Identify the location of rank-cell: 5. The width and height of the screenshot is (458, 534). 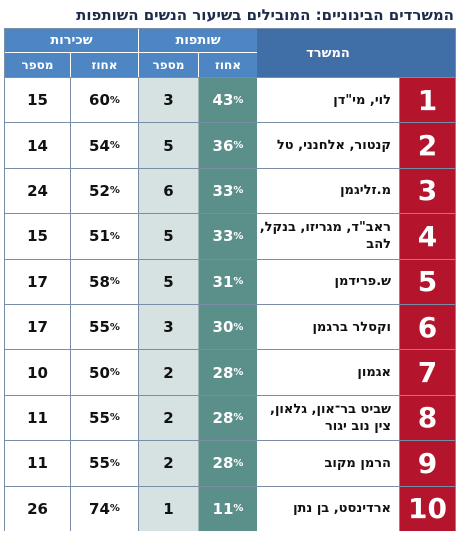
(427, 281).